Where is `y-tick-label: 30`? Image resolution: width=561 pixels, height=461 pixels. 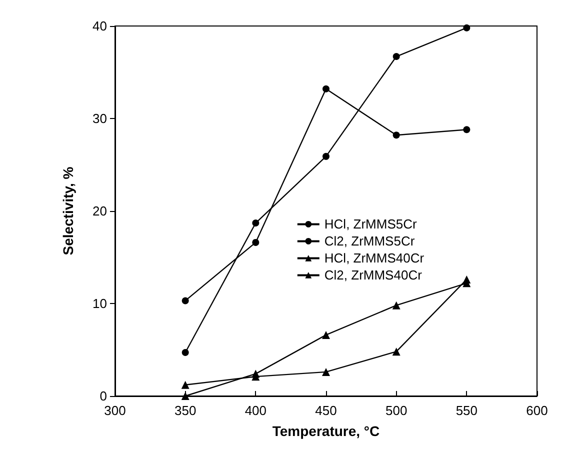
y-tick-label: 30 is located at coordinates (99, 118).